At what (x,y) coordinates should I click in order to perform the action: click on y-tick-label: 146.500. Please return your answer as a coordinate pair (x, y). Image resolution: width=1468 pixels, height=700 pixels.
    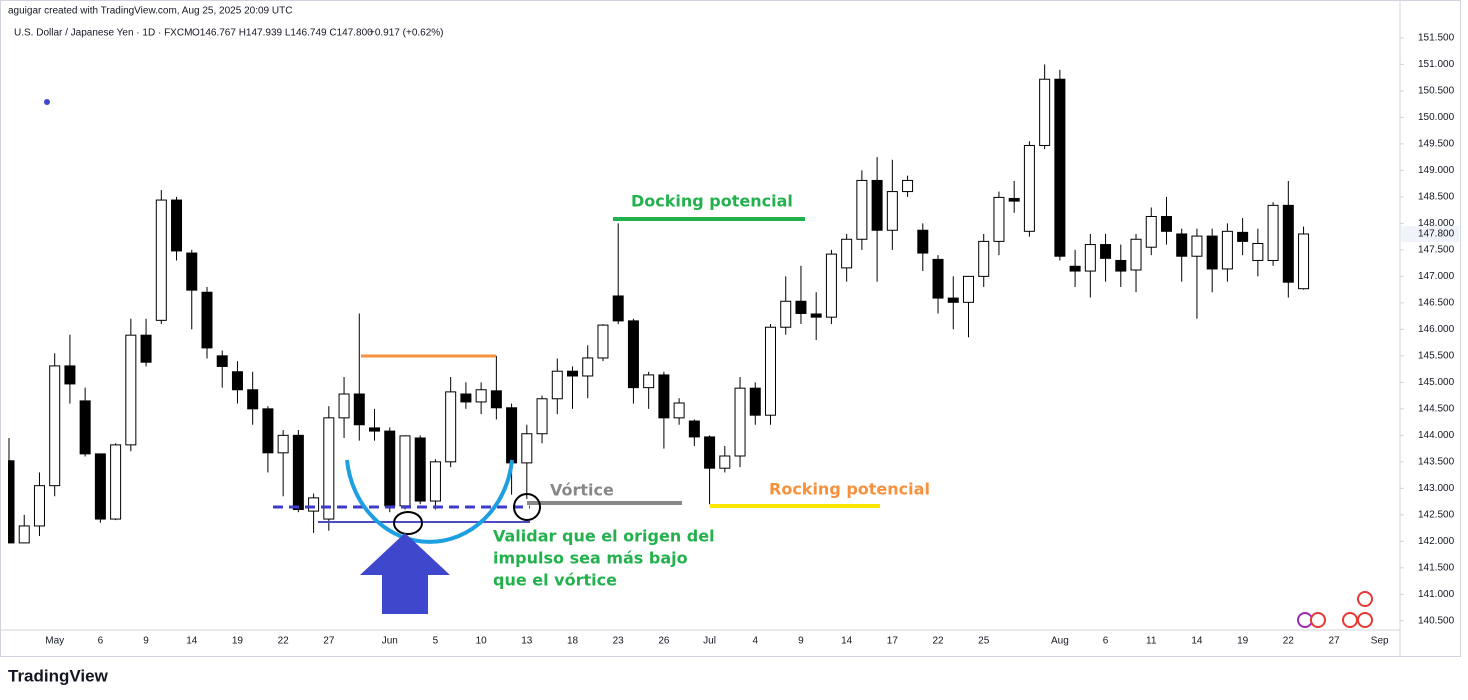
    Looking at the image, I should click on (1436, 302).